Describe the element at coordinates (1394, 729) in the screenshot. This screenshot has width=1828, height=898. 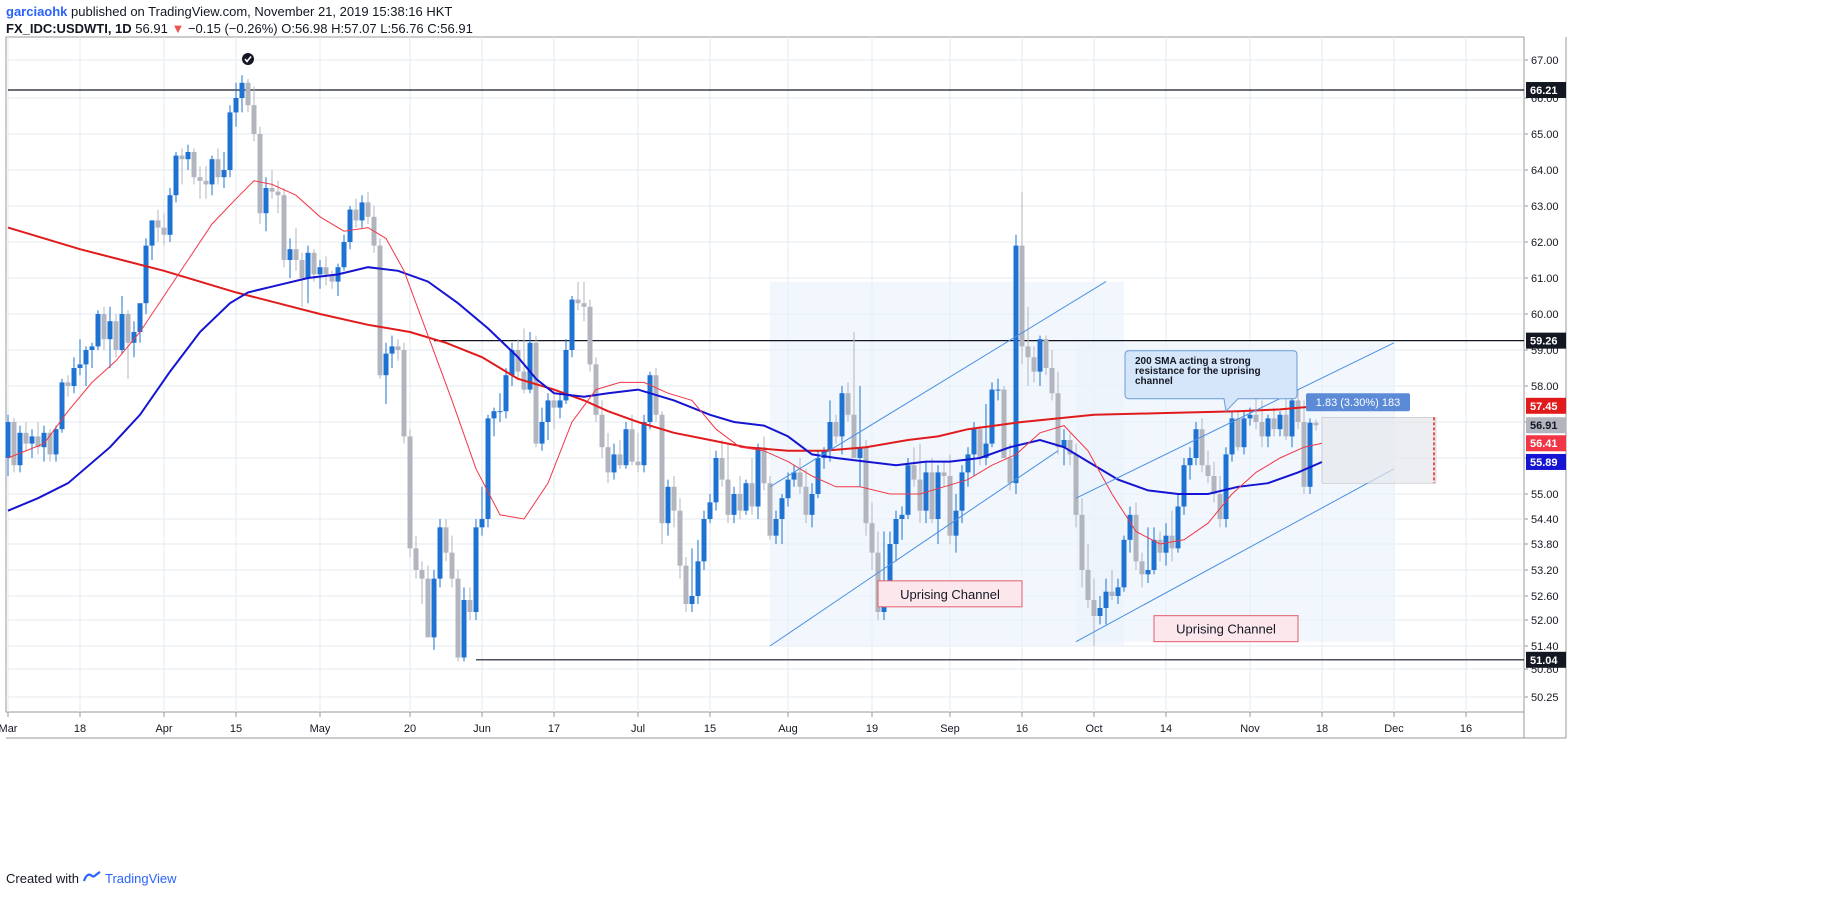
I see `x-tick-label: Dec` at that location.